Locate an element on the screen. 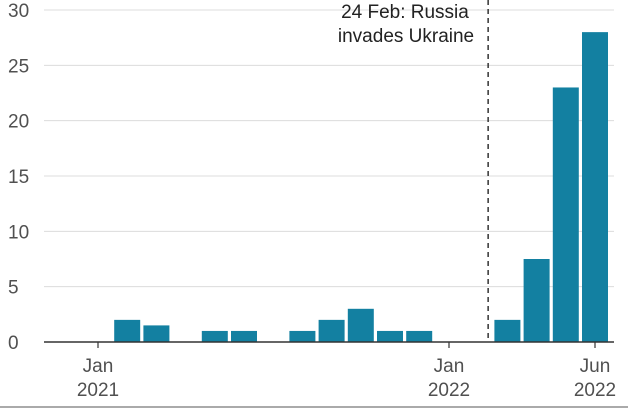 The width and height of the screenshot is (628, 409). invasion-annotation: 24 Feb: Russia invades Ukraine is located at coordinates (406, 24).